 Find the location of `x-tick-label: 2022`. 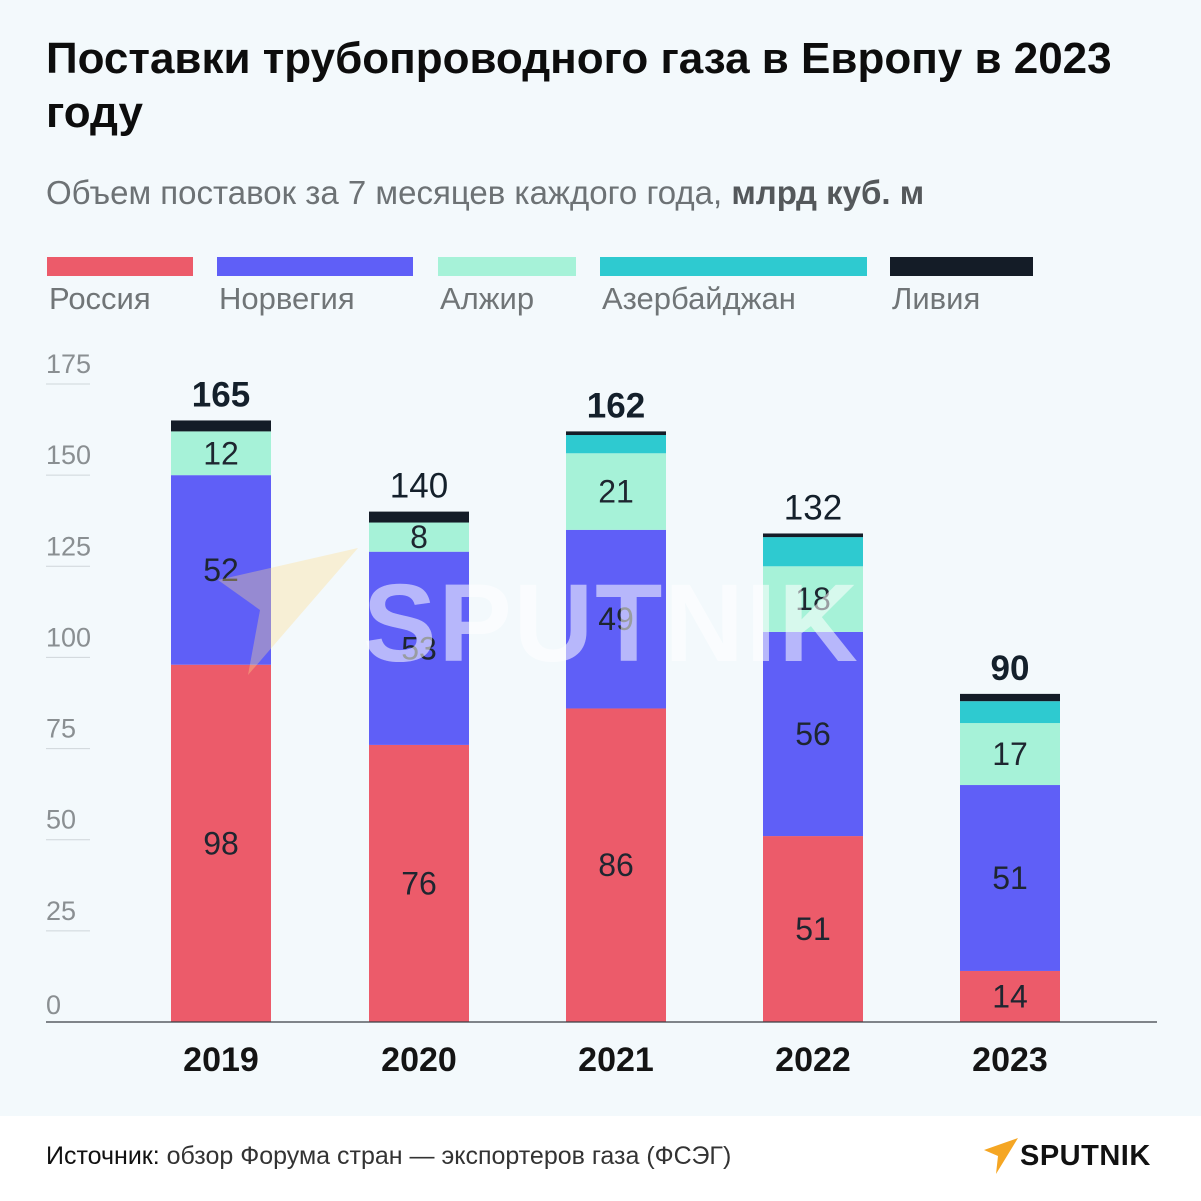

x-tick-label: 2022 is located at coordinates (813, 1060).